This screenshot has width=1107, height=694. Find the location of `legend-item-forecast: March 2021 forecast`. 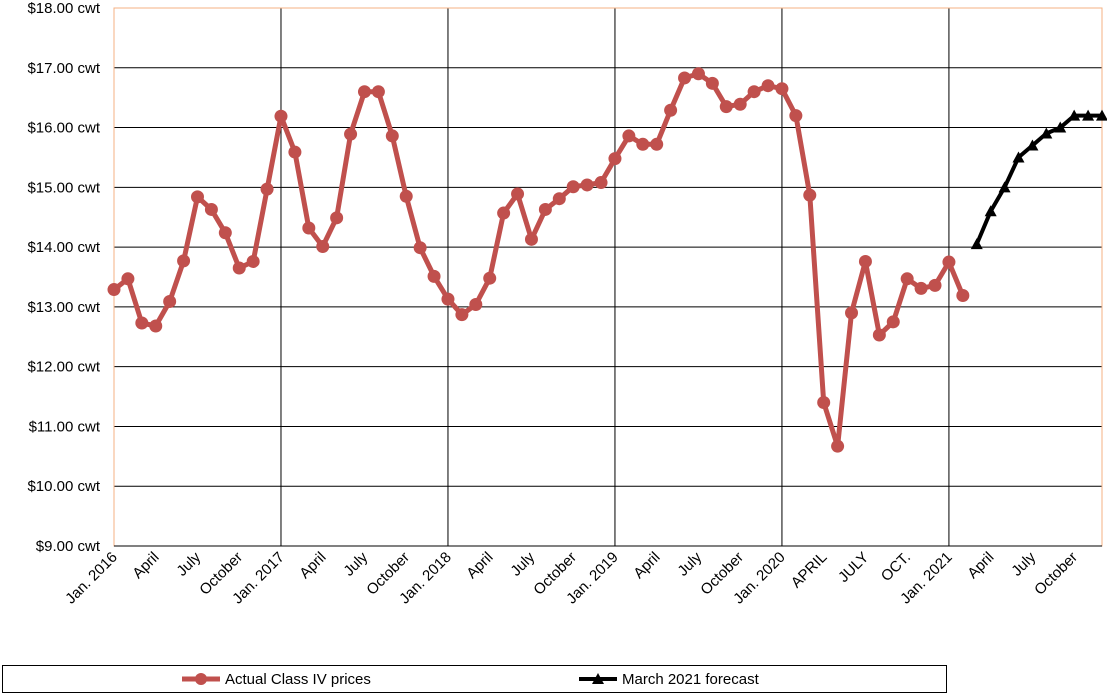

legend-item-forecast: March 2021 forecast is located at coordinates (668, 679).